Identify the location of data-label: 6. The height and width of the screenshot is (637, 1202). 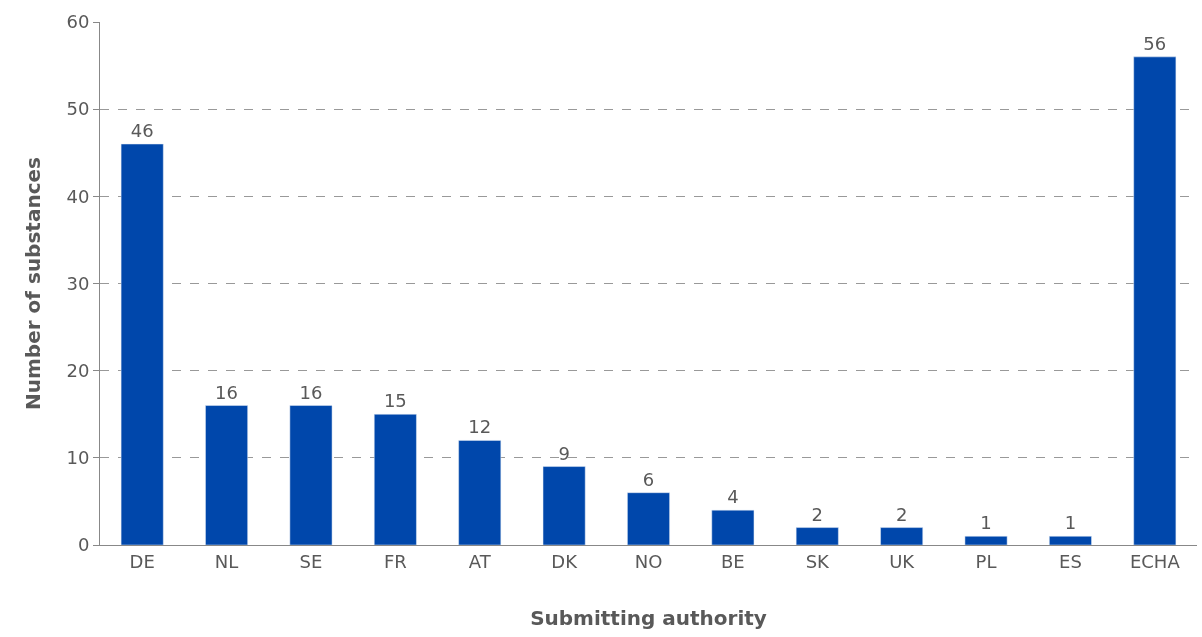
(648, 479).